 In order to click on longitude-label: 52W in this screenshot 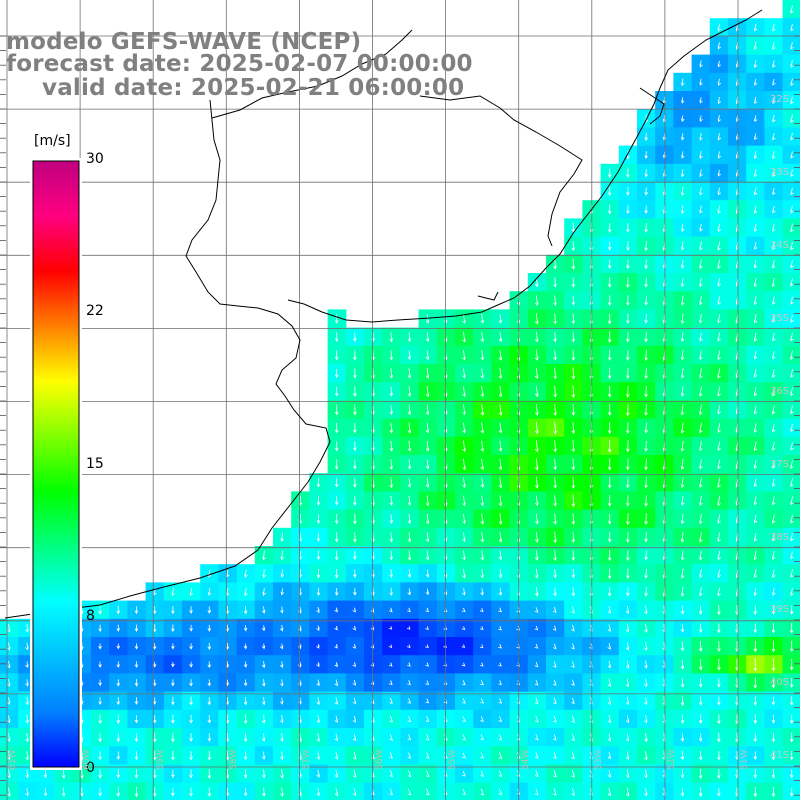, I will do `click(672, 759)`.